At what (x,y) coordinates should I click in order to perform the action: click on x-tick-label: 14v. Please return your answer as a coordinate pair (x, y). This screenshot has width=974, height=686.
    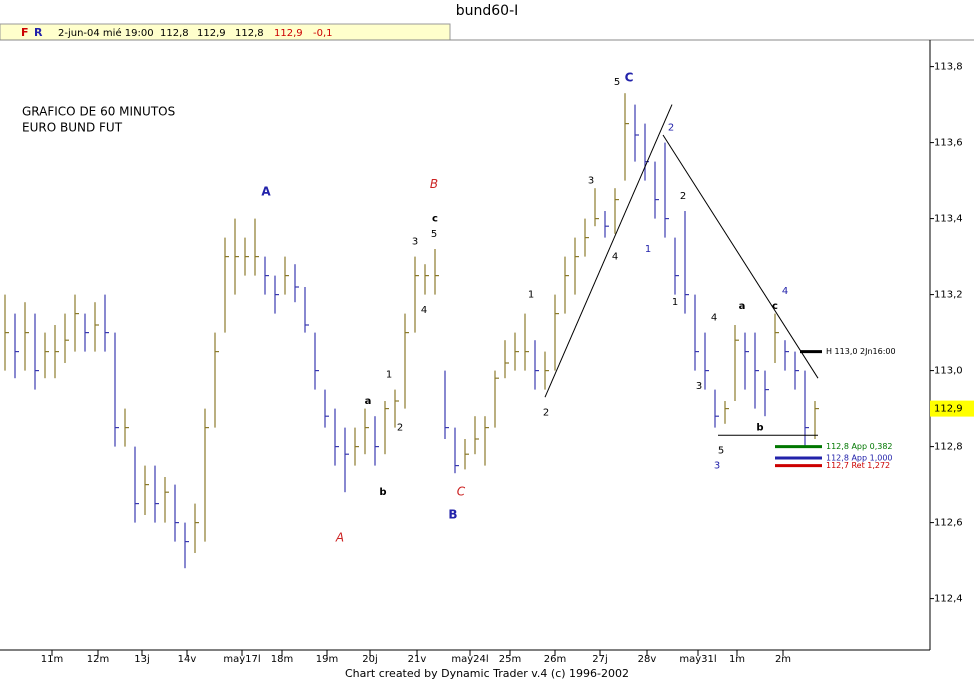
    Looking at the image, I should click on (187, 659).